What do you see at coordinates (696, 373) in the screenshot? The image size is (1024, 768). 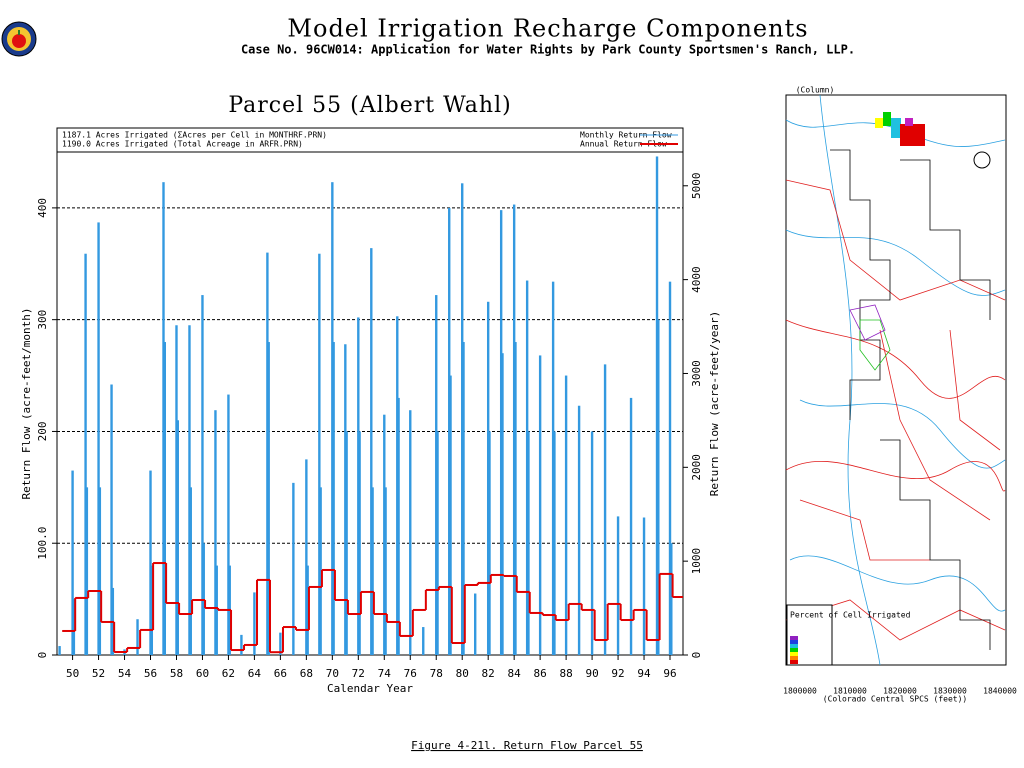 I see `y2-tick-label: 3000` at bounding box center [696, 373].